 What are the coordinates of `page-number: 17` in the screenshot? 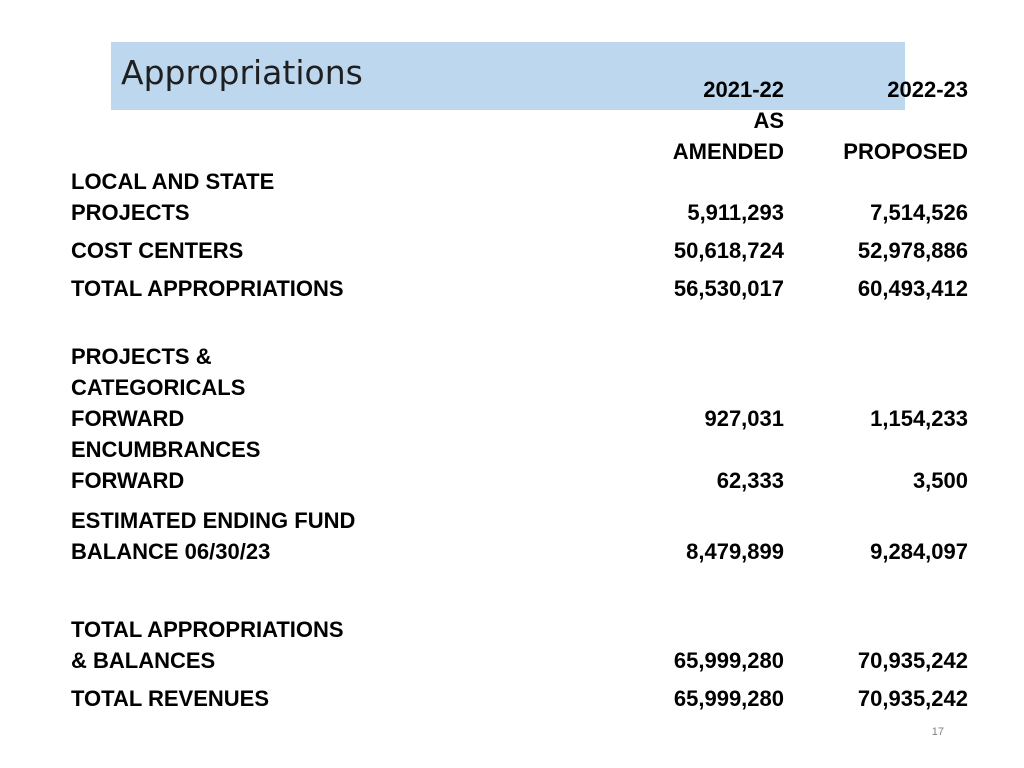 It's located at (937, 732).